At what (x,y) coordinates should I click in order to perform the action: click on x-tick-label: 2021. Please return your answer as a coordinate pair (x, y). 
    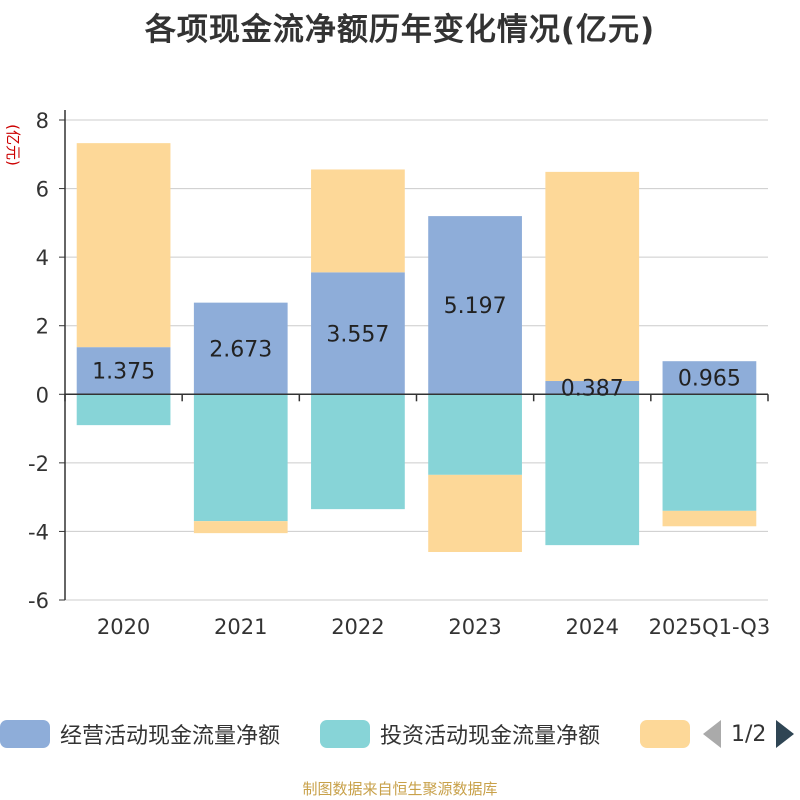
    Looking at the image, I should click on (240, 627).